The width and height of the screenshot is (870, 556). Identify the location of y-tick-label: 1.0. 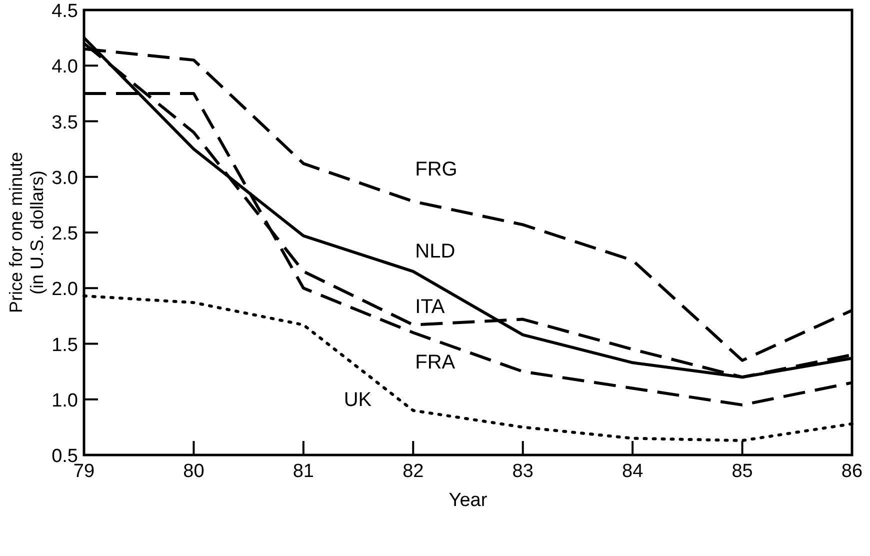
(65, 401).